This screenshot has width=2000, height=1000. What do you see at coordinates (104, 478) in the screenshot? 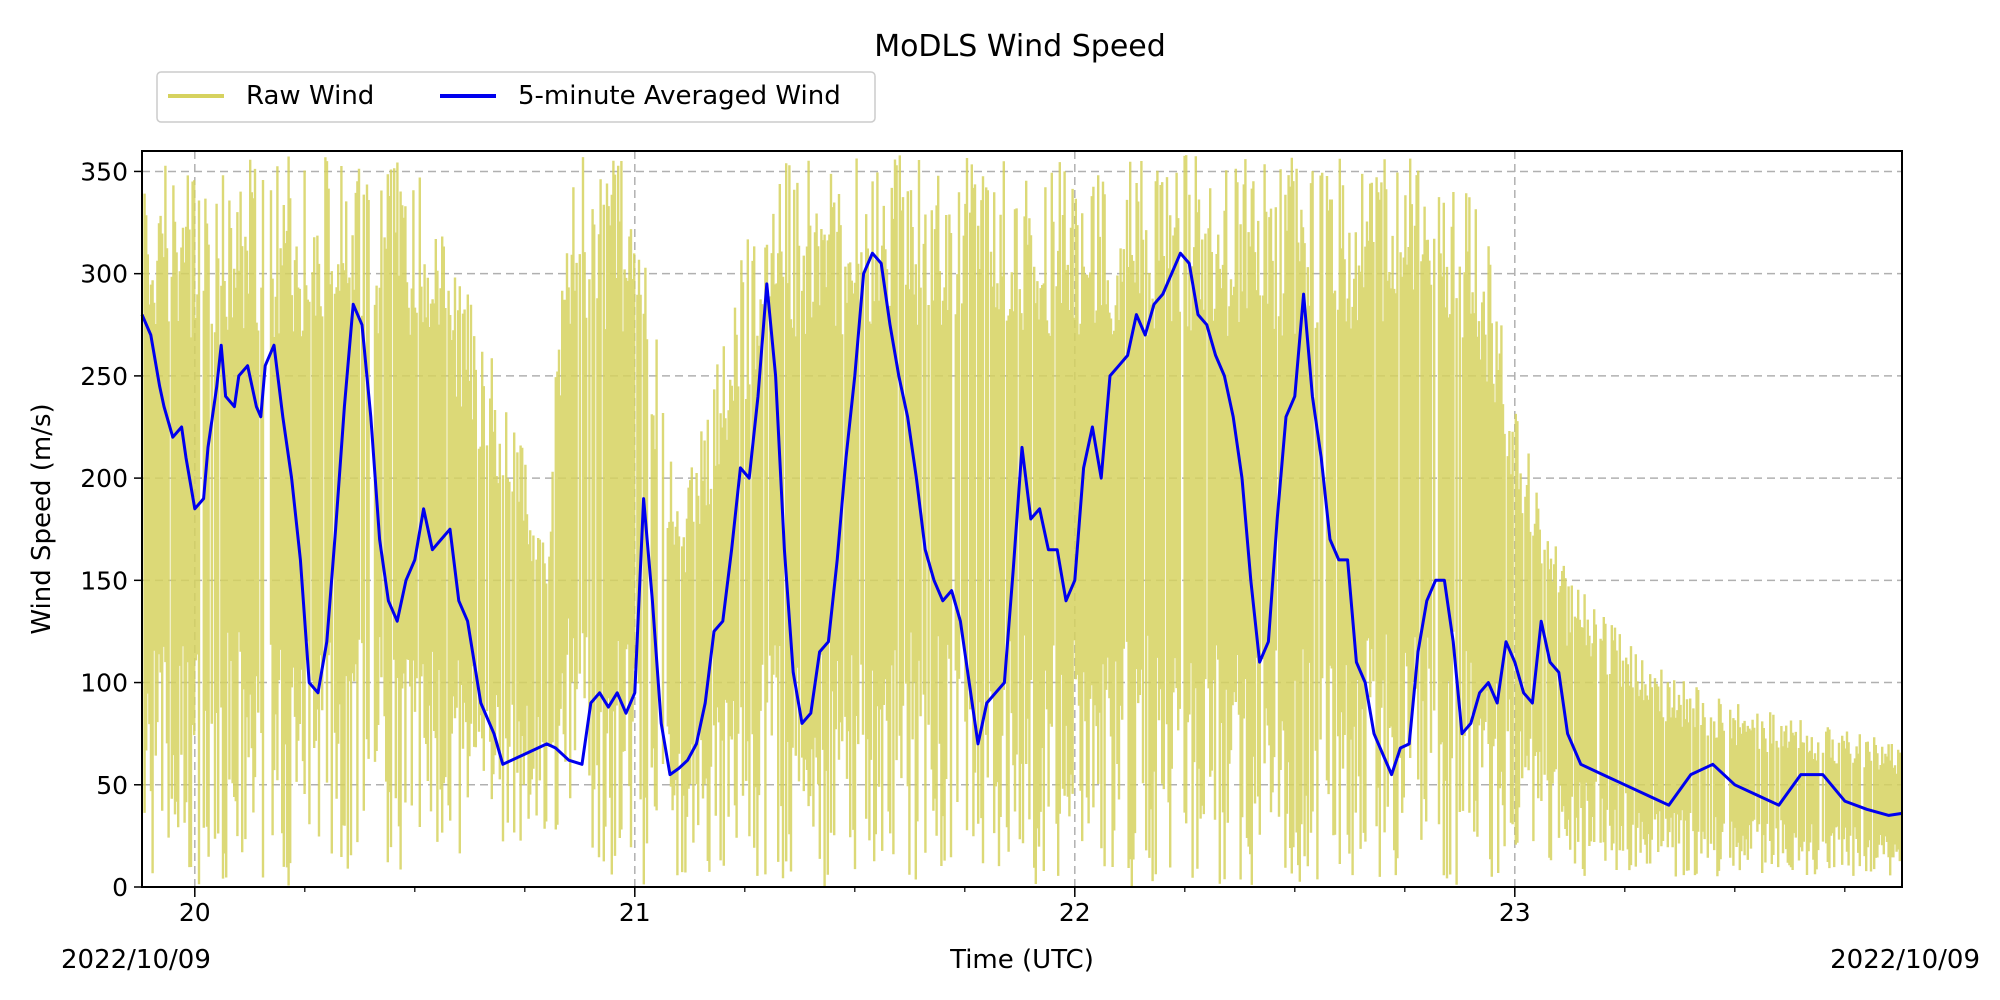
I see `y-tick-label: 200` at bounding box center [104, 478].